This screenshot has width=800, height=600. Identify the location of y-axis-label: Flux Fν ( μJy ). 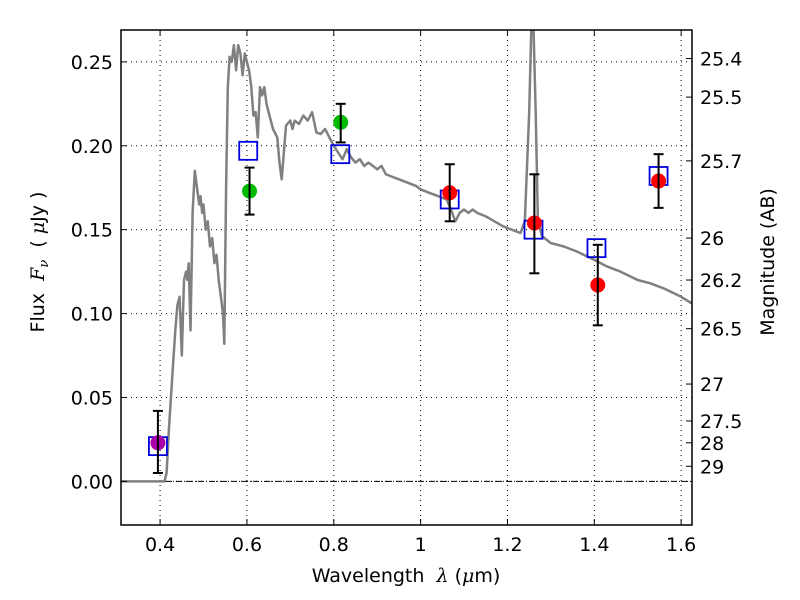
(39, 262).